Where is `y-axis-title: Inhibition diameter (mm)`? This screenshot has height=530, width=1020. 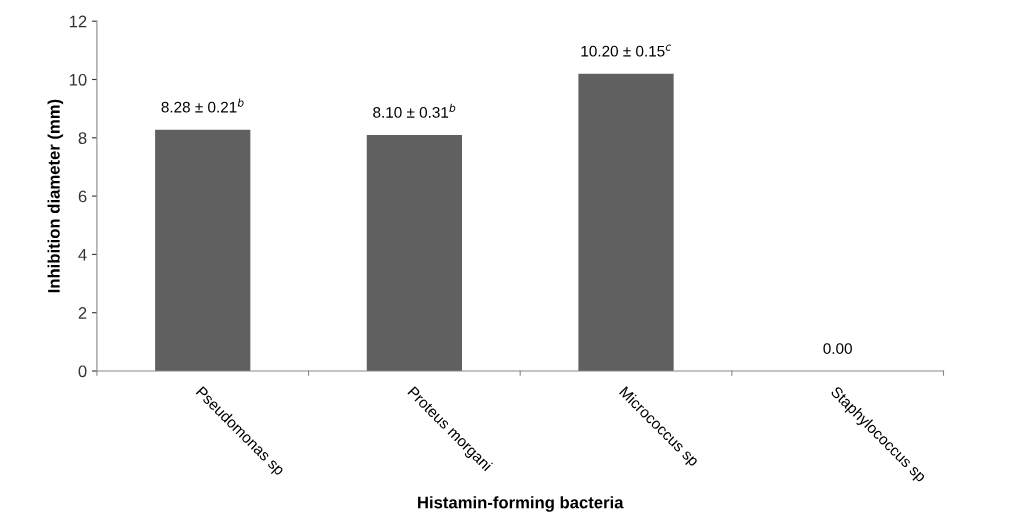
y-axis-title: Inhibition diameter (mm) is located at coordinates (55, 196).